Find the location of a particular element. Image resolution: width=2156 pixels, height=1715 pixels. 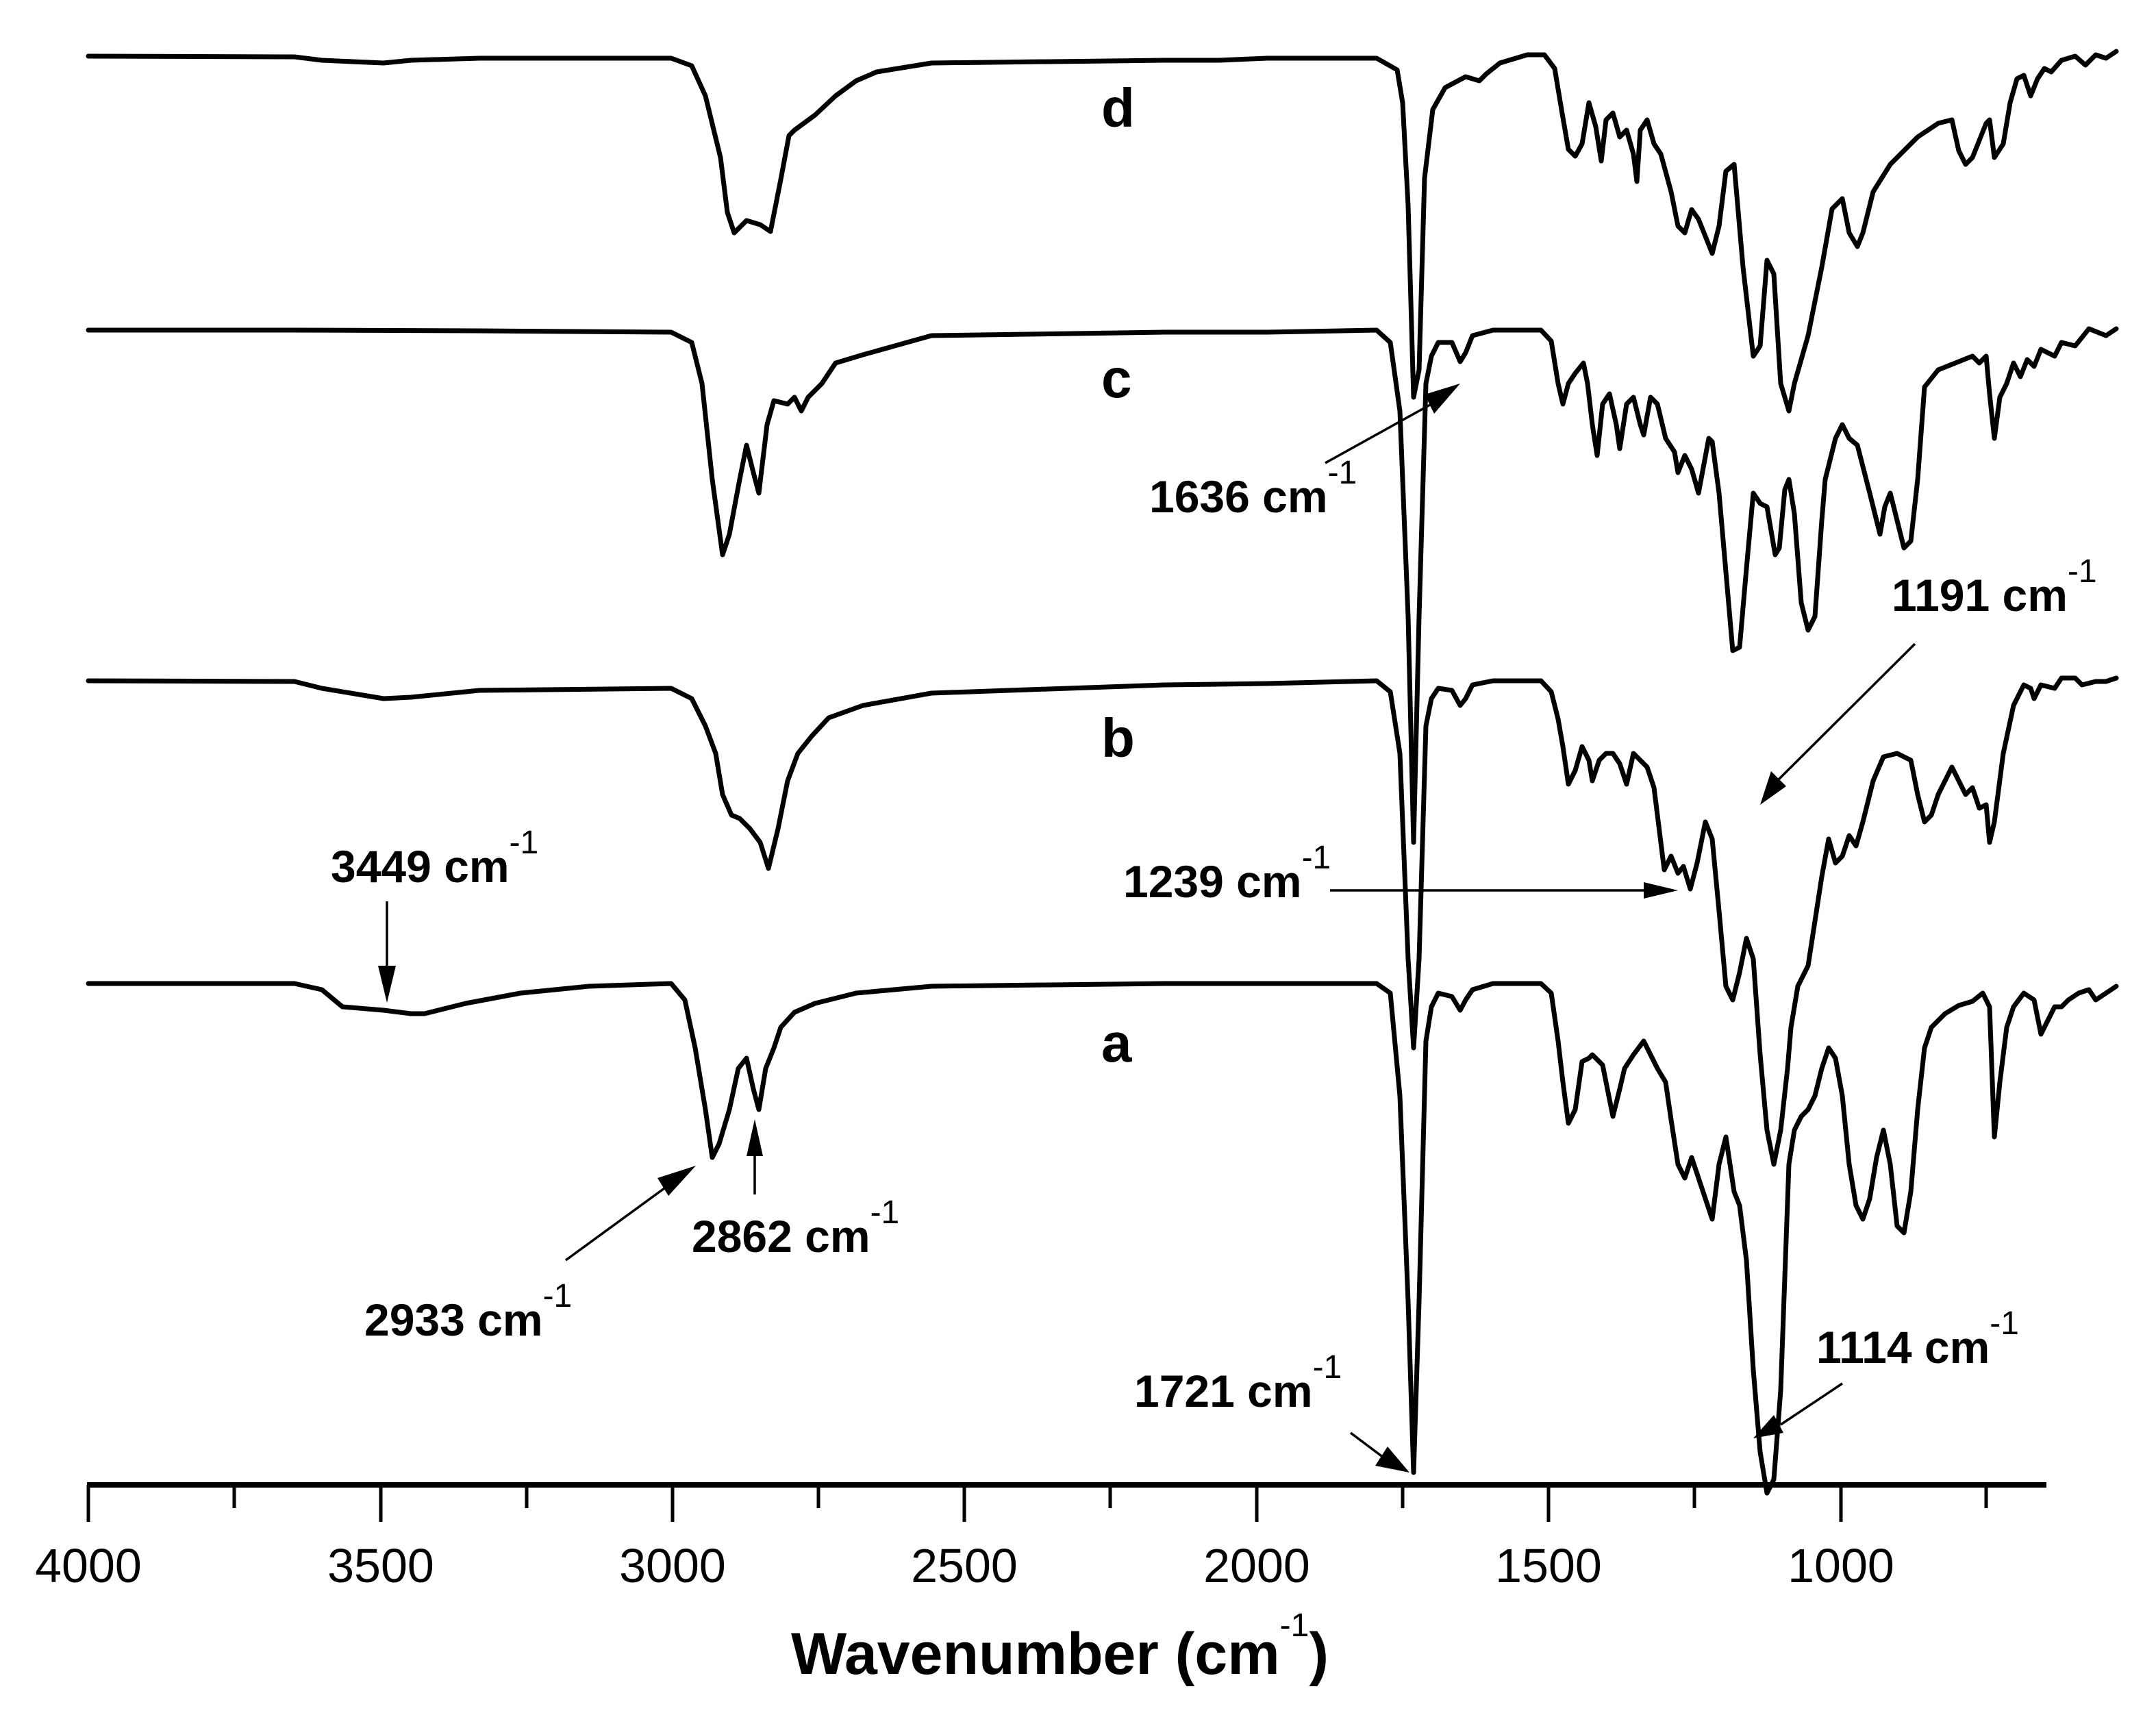

annotation-2862: 2862 cm-1 is located at coordinates (795, 1190).